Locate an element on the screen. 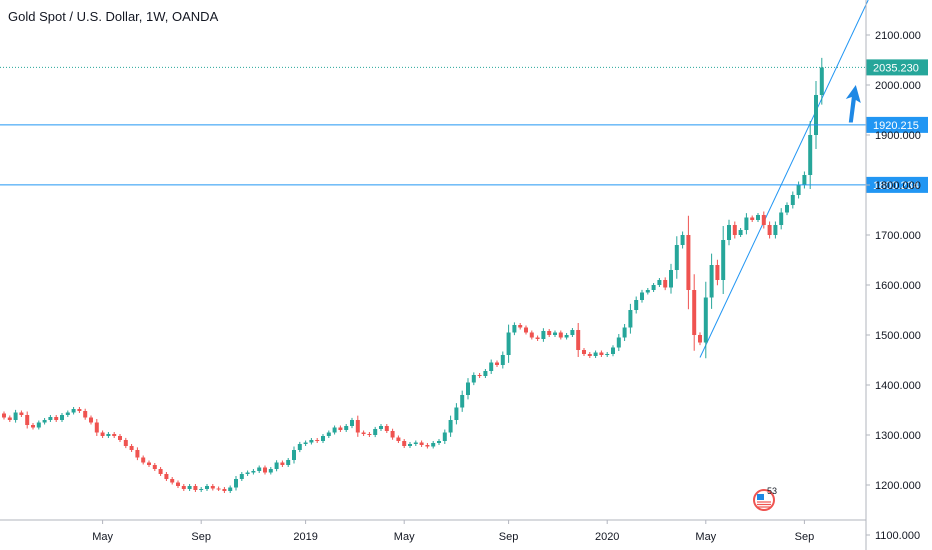 The image size is (932, 550). y-tick-label: 1900.000 is located at coordinates (898, 136).